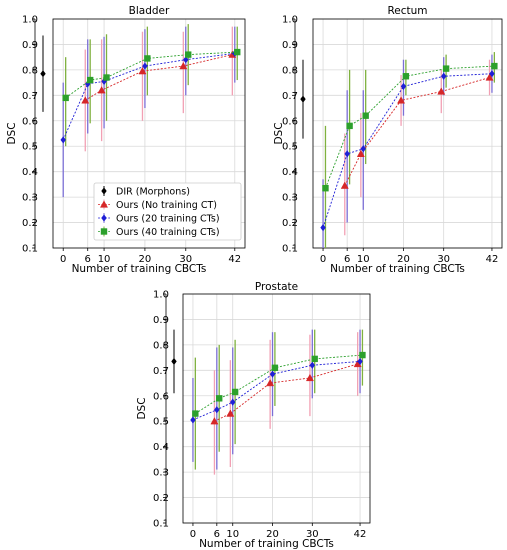  What do you see at coordinates (407, 11) in the screenshot?
I see `chart-title: Rectum` at bounding box center [407, 11].